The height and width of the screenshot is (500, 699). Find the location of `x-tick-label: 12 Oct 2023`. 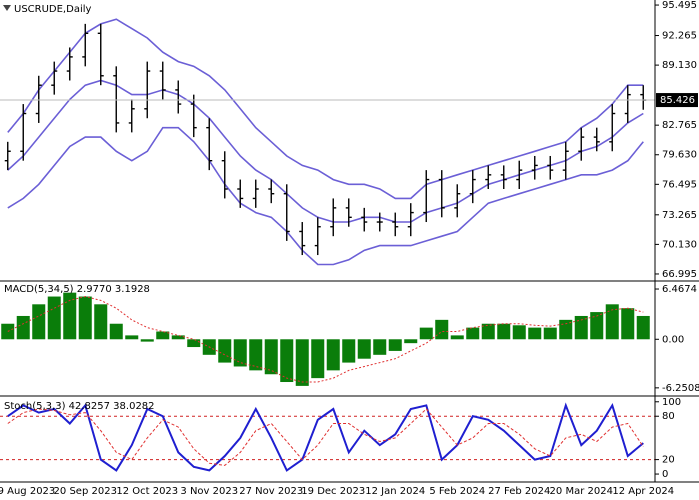

x-tick-label: 12 Oct 2023 is located at coordinates (147, 491).